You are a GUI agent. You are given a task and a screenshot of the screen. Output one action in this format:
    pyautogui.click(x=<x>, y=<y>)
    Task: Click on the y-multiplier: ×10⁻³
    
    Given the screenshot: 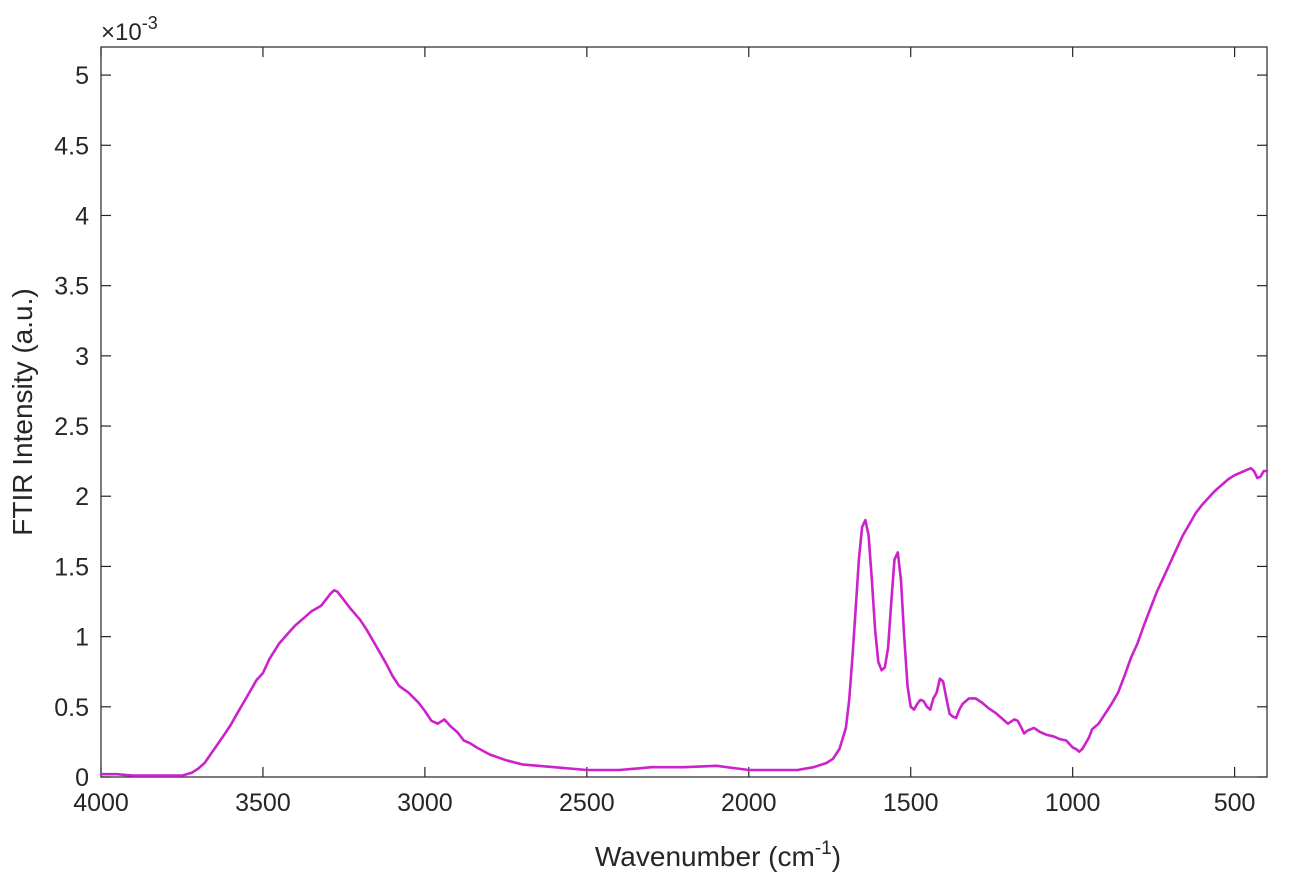 What is the action you would take?
    pyautogui.click(x=129, y=29)
    